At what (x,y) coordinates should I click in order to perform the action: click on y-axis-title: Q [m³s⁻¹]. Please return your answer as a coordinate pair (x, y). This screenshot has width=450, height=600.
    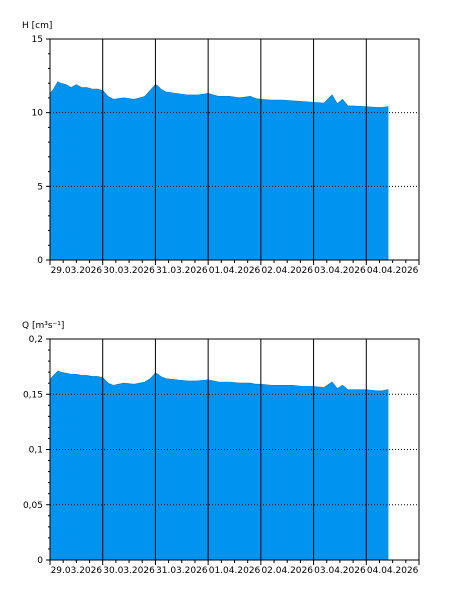
    Looking at the image, I should click on (43, 326).